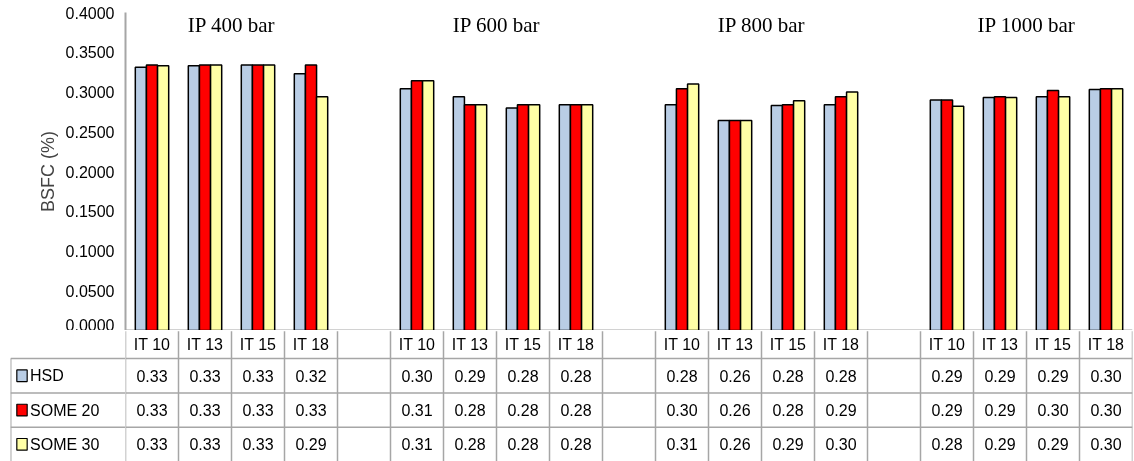 The image size is (1134, 461). Describe the element at coordinates (90, 132) in the screenshot. I see `y-tick-label: 0.2500` at that location.